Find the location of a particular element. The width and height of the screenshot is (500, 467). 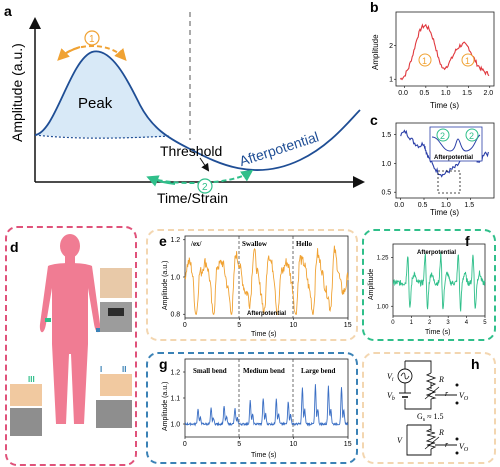

panel-a-orange-arc-back is located at coordinates (69, 53).